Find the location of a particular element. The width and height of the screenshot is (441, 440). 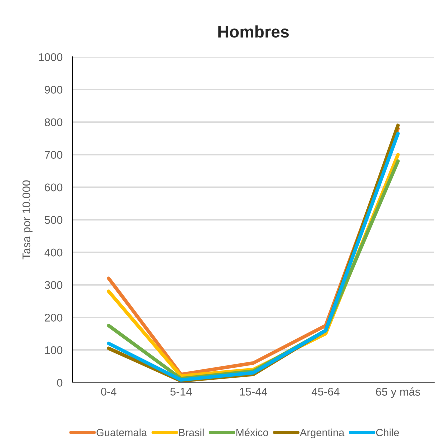

y-tick-label: 400 is located at coordinates (53, 252).